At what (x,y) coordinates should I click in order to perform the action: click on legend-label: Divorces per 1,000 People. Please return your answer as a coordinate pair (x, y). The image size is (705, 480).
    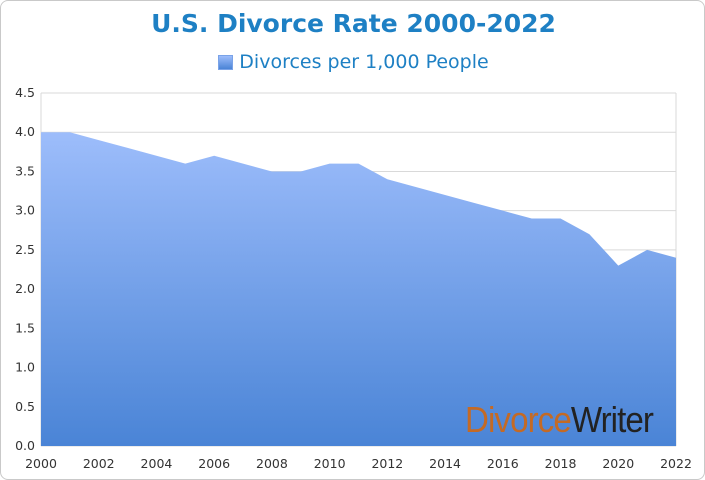
    Looking at the image, I should click on (364, 62).